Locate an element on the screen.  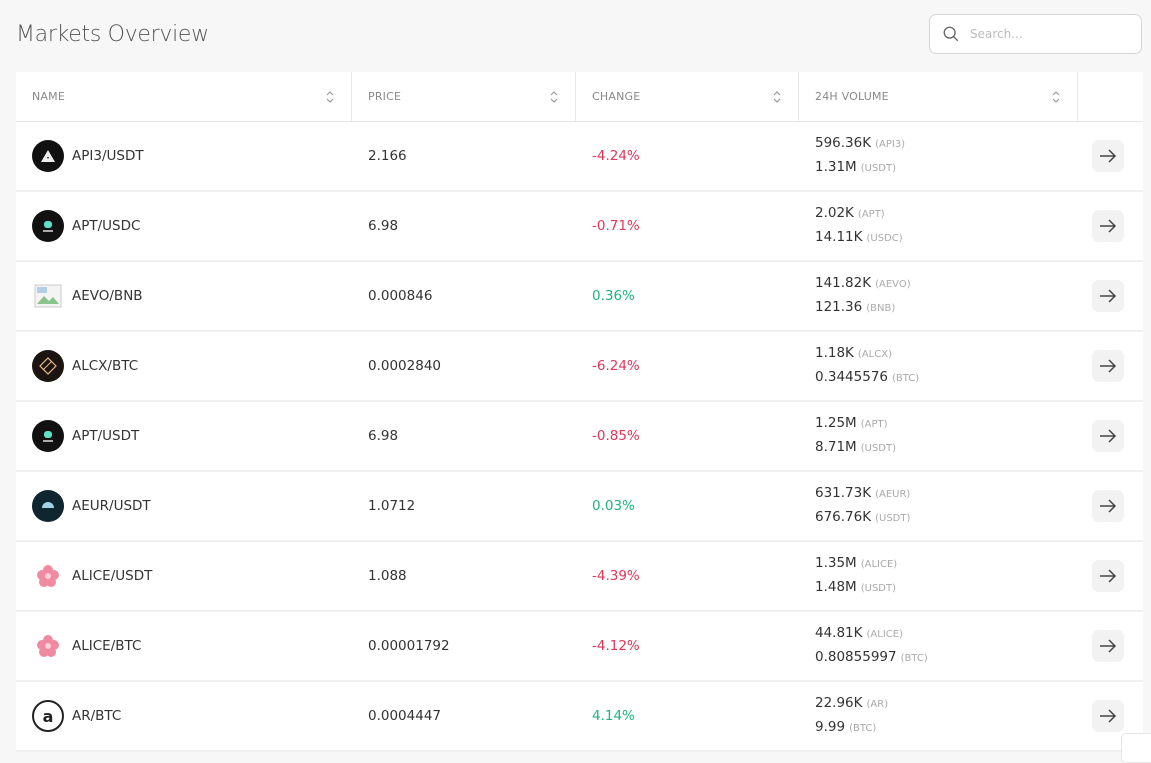
change-cell: -4.12% is located at coordinates (616, 646).